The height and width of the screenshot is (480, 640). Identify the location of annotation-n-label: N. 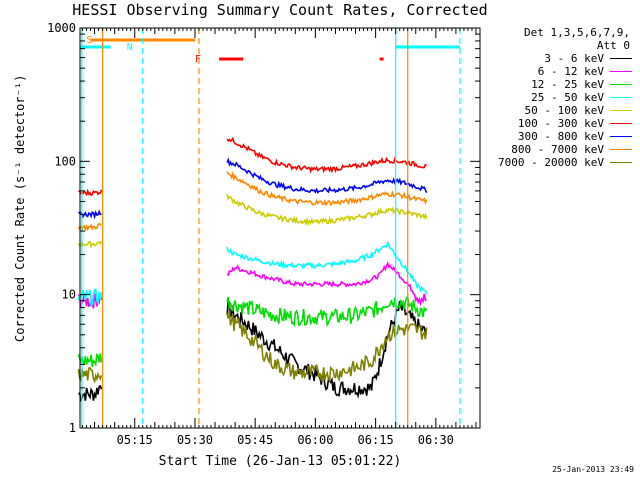
(130, 47).